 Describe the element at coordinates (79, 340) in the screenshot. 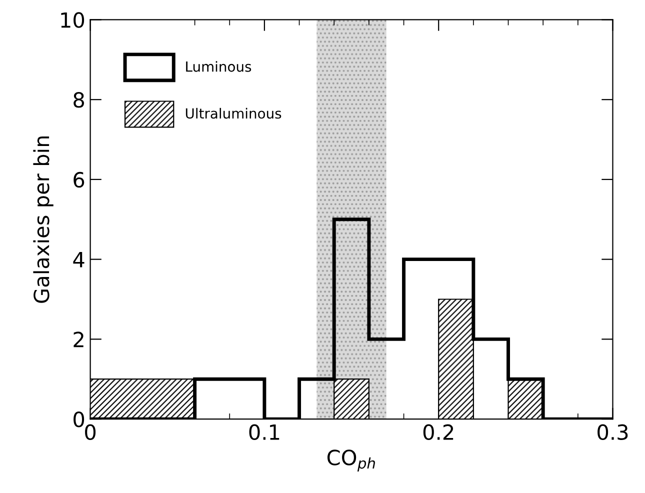

I see `y-tick-label: 2` at that location.